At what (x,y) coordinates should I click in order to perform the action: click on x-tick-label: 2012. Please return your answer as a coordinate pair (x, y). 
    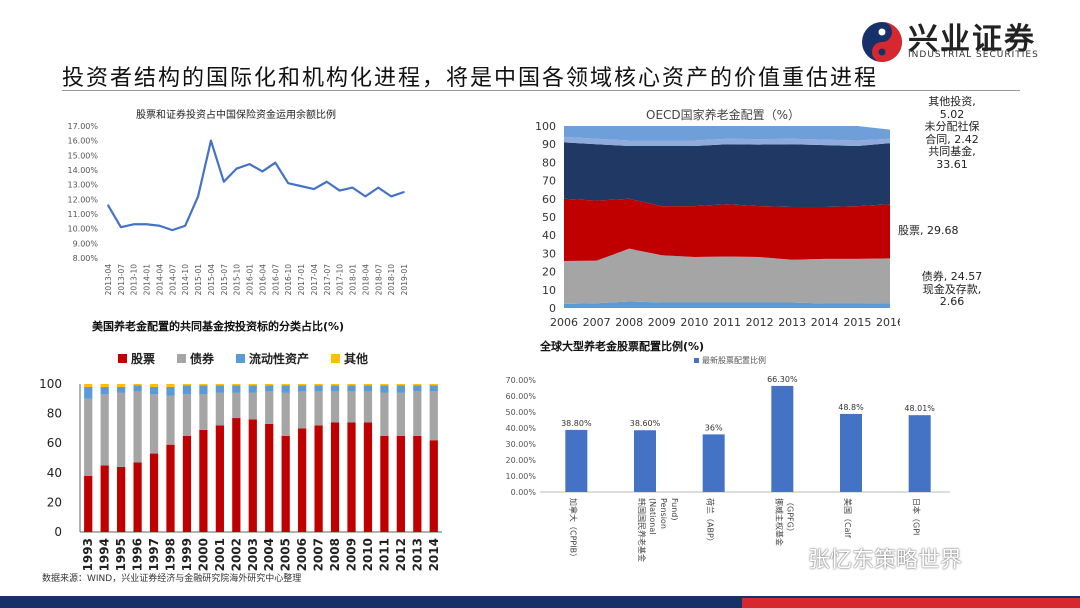
    Looking at the image, I should click on (401, 554).